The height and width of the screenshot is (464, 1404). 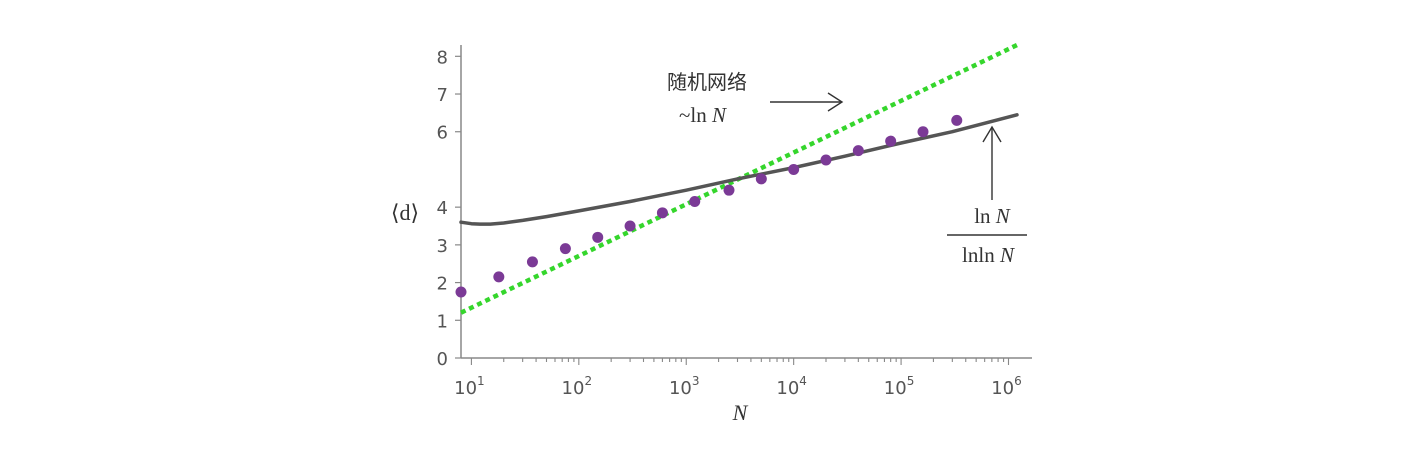 I want to click on fraction-numerator-ln: ln, so click(x=985, y=216).